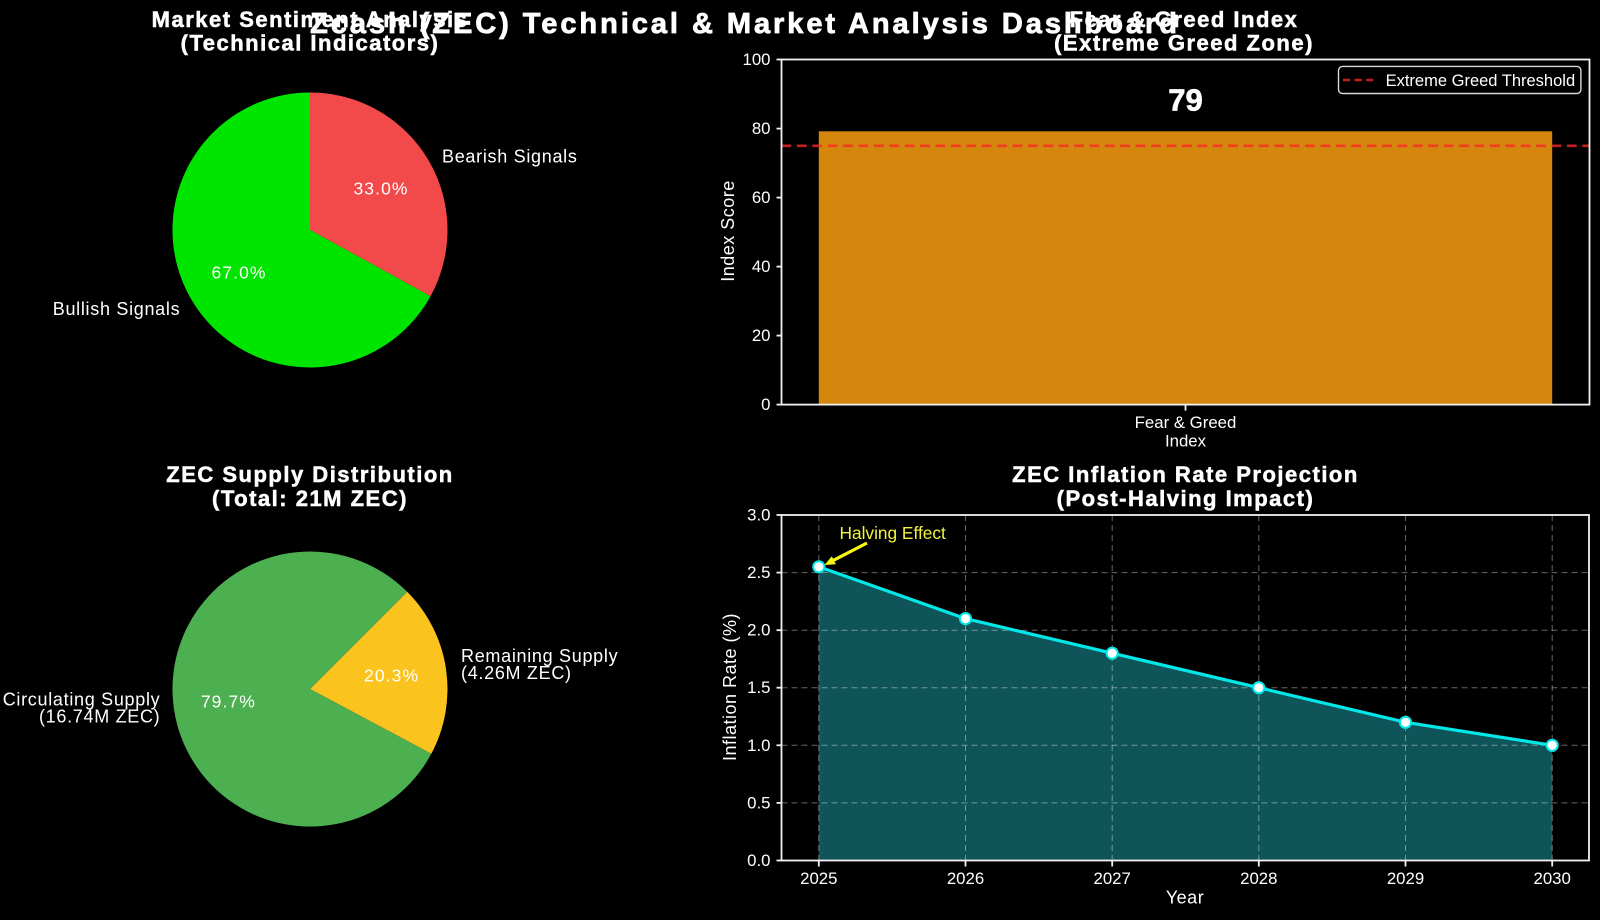  What do you see at coordinates (516, 673) in the screenshot?
I see `svg-text: (4.26M ZEC)` at bounding box center [516, 673].